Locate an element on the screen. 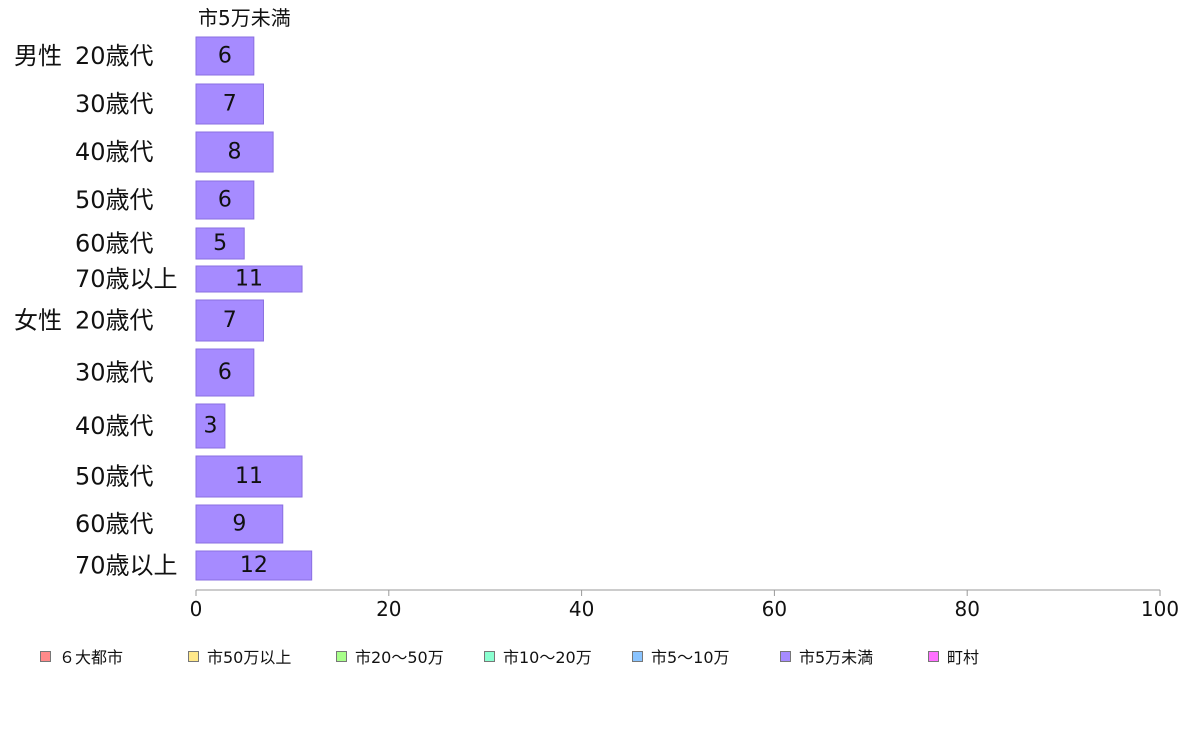 The height and width of the screenshot is (736, 1188). data-label: 5 is located at coordinates (220, 243).